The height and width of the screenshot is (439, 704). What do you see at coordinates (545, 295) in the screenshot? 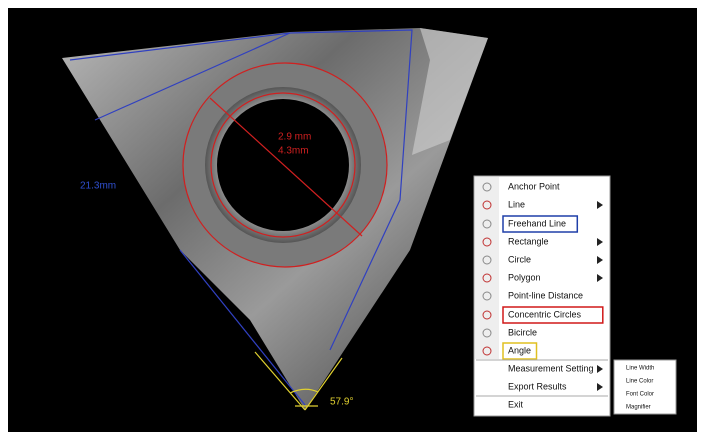
I see `menu-label: Point-line Distance` at bounding box center [545, 295].